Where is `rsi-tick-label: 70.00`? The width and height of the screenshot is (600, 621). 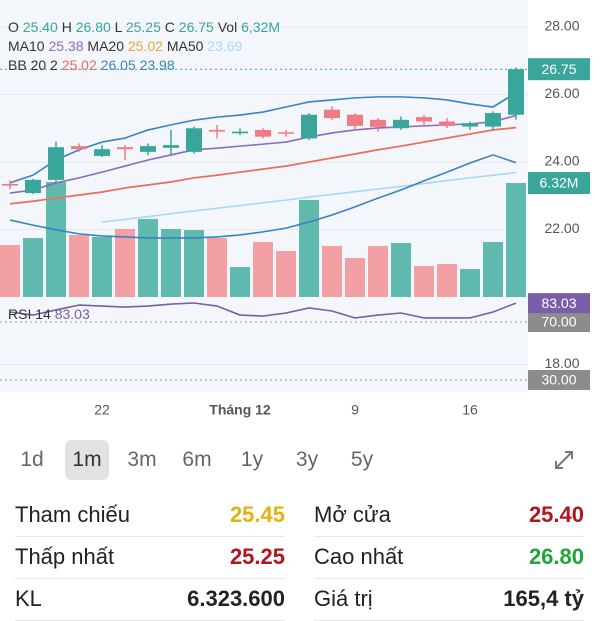 rsi-tick-label: 70.00 is located at coordinates (558, 322).